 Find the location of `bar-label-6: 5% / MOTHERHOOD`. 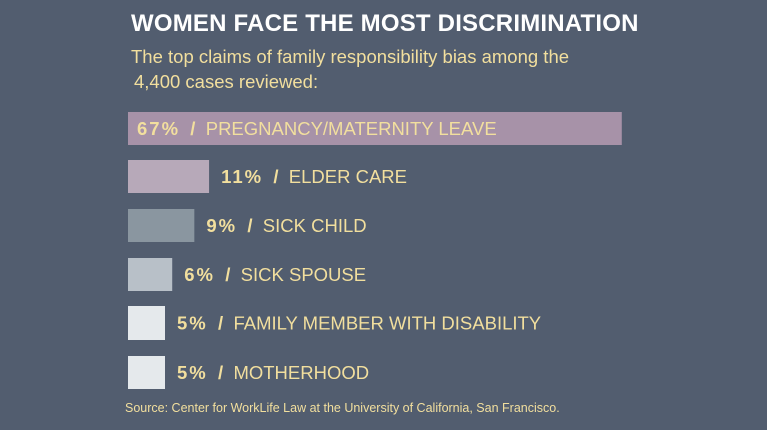

bar-label-6: 5% / MOTHERHOOD is located at coordinates (273, 372).